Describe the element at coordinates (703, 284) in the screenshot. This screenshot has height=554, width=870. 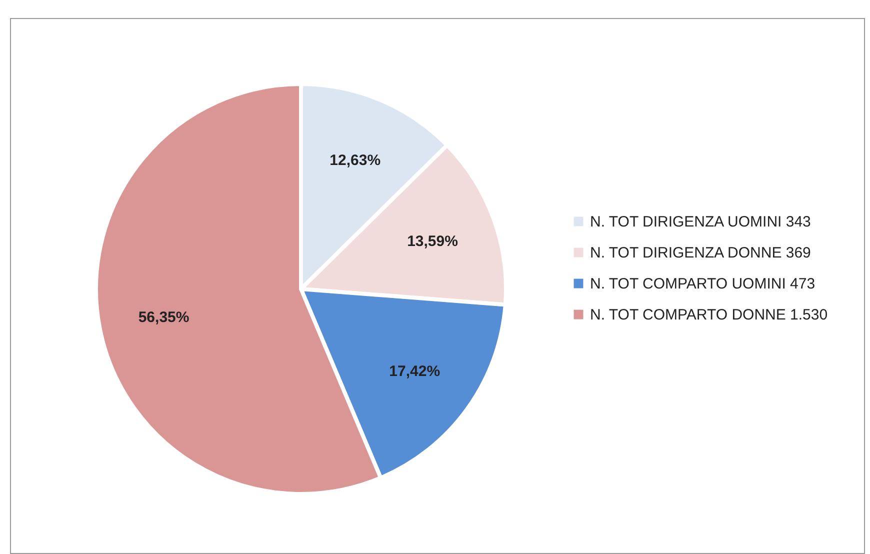
I see `legend-label: N. TOT COMPARTO UOMINI 473` at that location.